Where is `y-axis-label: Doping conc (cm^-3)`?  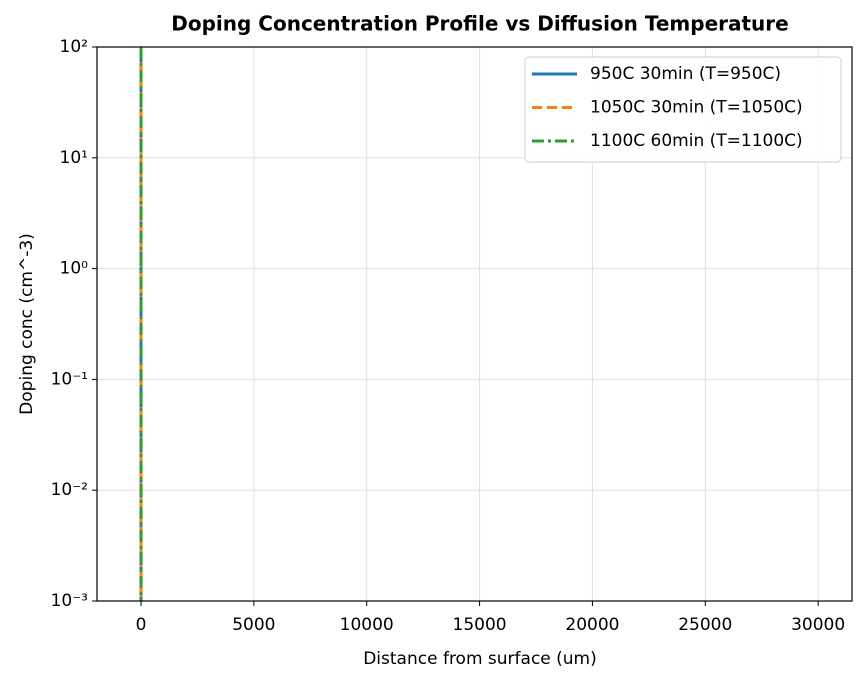 y-axis-label: Doping conc (cm^-3) is located at coordinates (27, 324).